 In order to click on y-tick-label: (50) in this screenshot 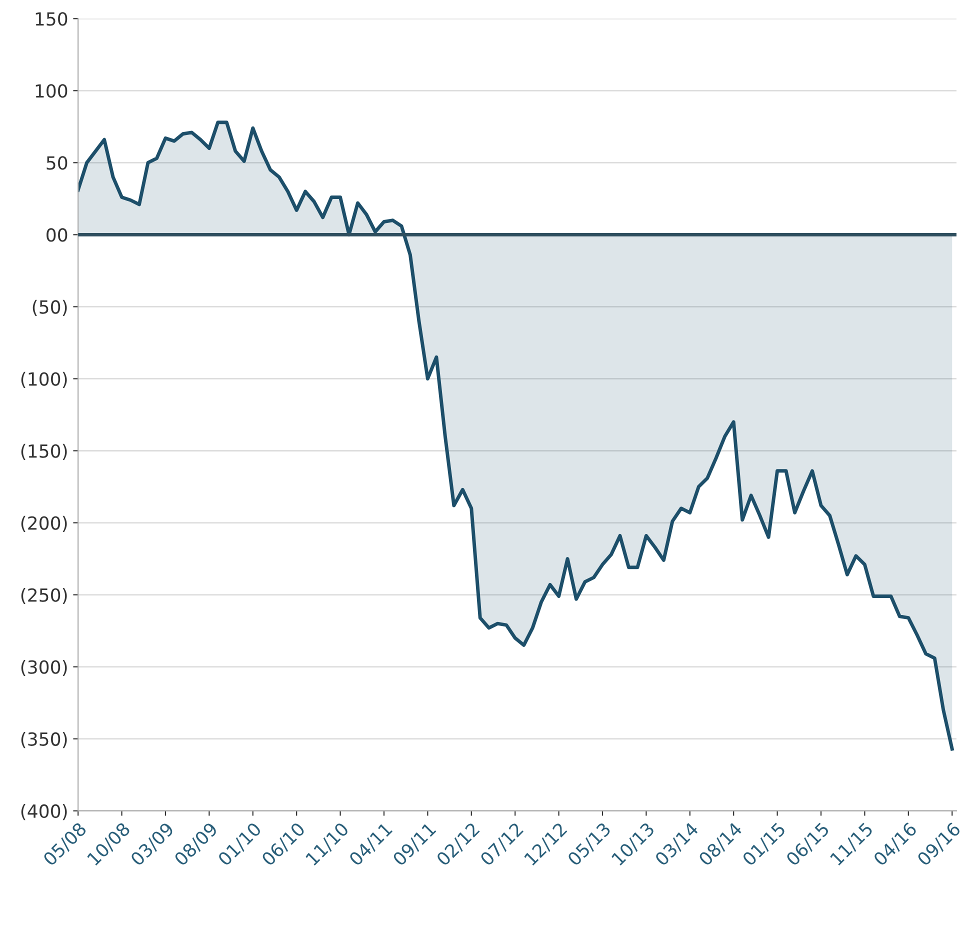, I will do `click(49, 308)`.